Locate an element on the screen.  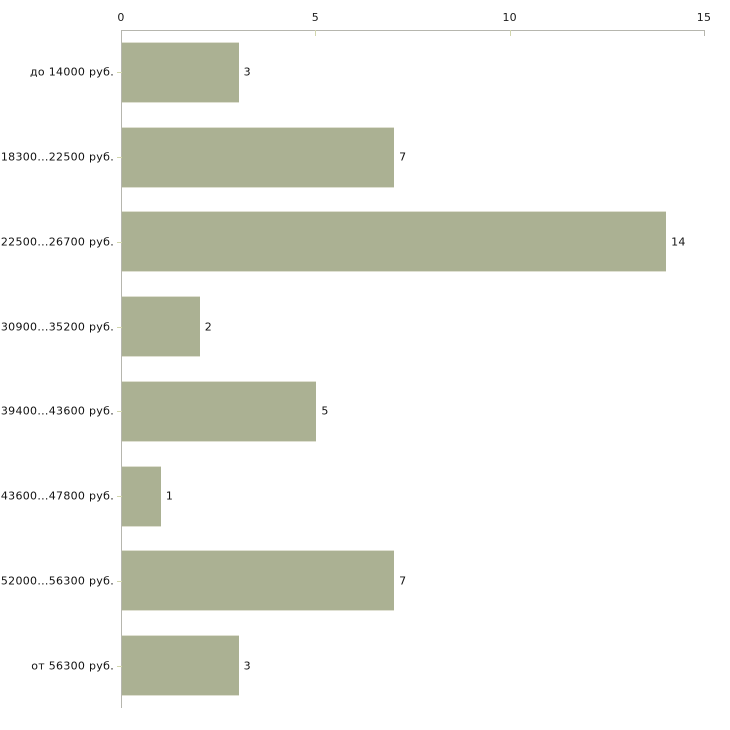
bar-value-label: 5 is located at coordinates (325, 411).